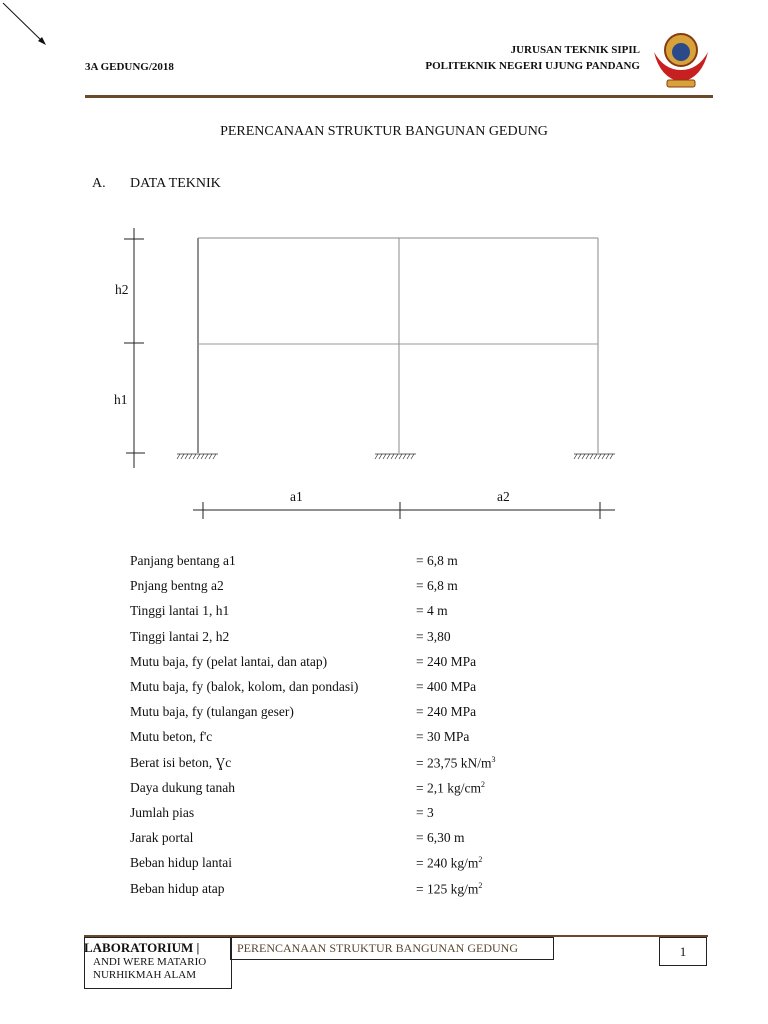 The height and width of the screenshot is (1024, 768). Describe the element at coordinates (177, 586) in the screenshot. I see `data-row-label: Pnjang bentng a2` at that location.